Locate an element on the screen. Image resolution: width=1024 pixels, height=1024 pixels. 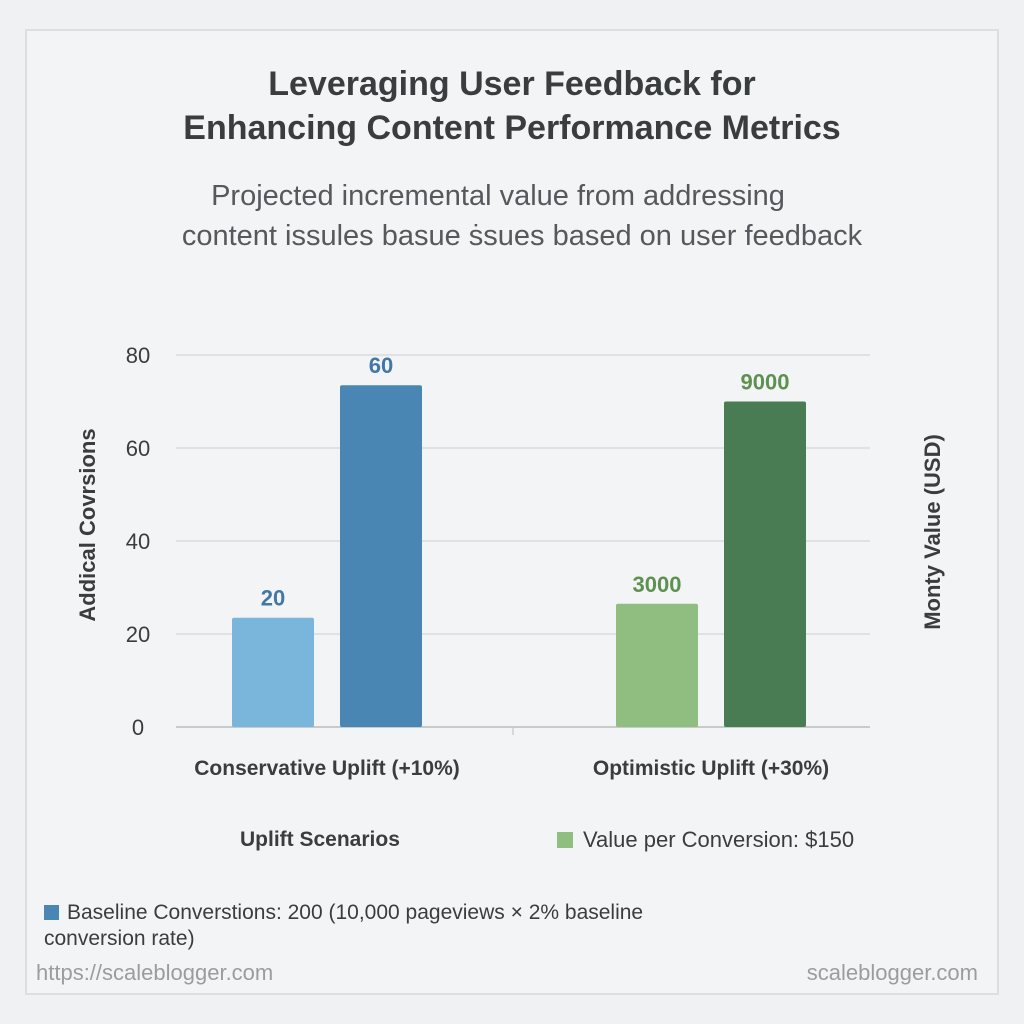
chart-title-line-1: Leveraging User Feedback for is located at coordinates (512, 84).